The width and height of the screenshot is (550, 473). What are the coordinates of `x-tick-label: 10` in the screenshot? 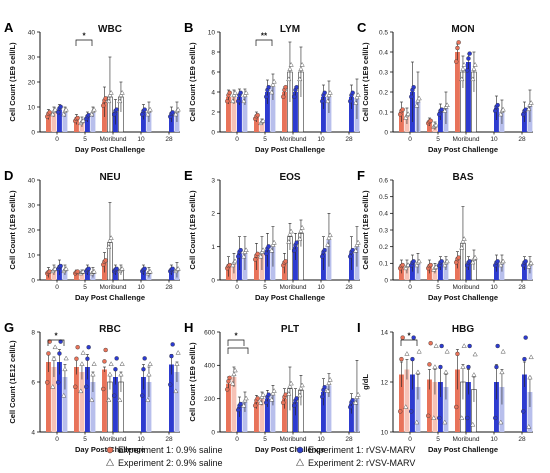 It's located at (494, 287).